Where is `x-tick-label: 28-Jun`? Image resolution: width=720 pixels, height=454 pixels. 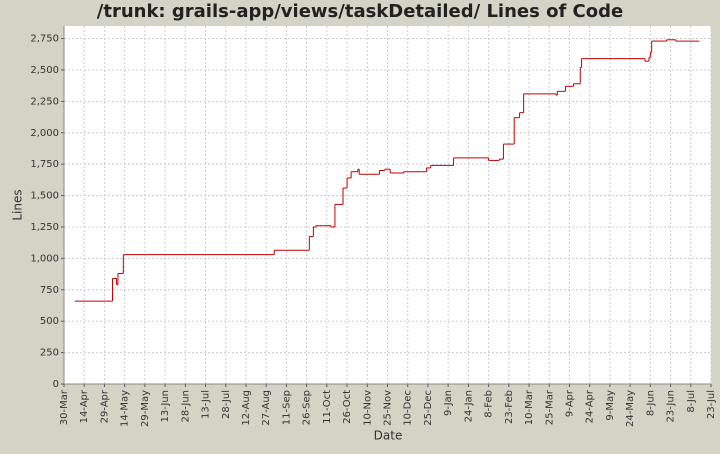 x-tick-label: 28-Jun is located at coordinates (185, 406).